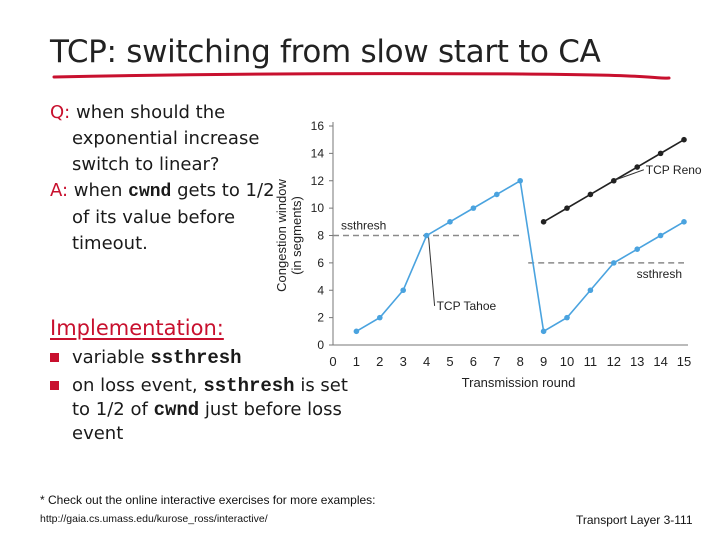  What do you see at coordinates (207, 421) in the screenshot?
I see `bullet2-text-post: just before loss event` at bounding box center [207, 421].